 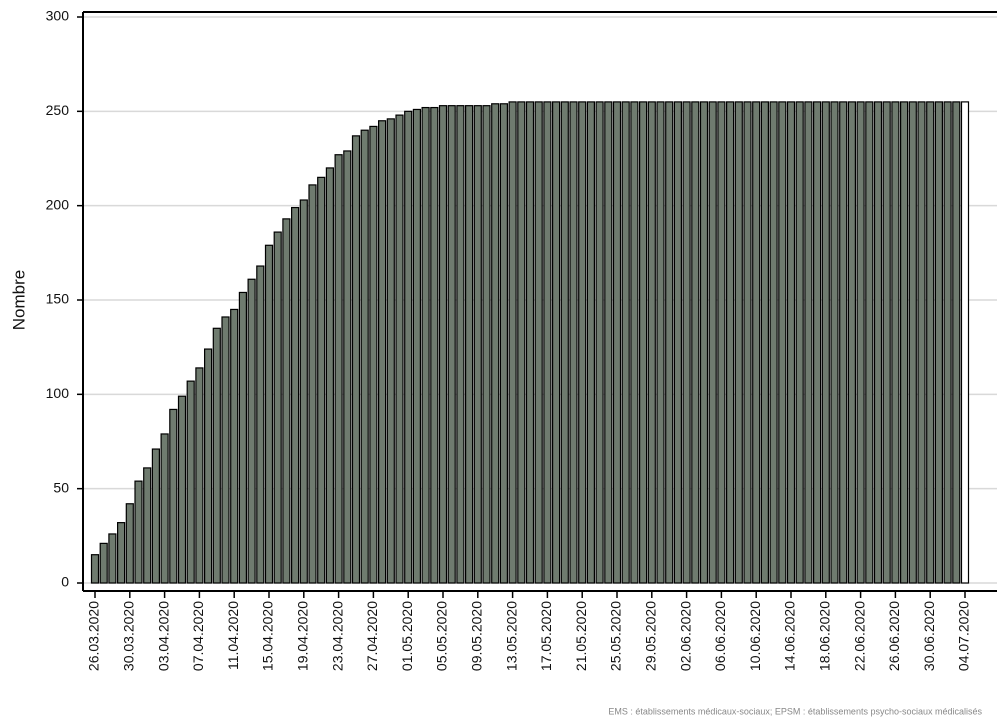 What do you see at coordinates (511, 636) in the screenshot?
I see `x-tick-label: 13.05.2020` at bounding box center [511, 636].